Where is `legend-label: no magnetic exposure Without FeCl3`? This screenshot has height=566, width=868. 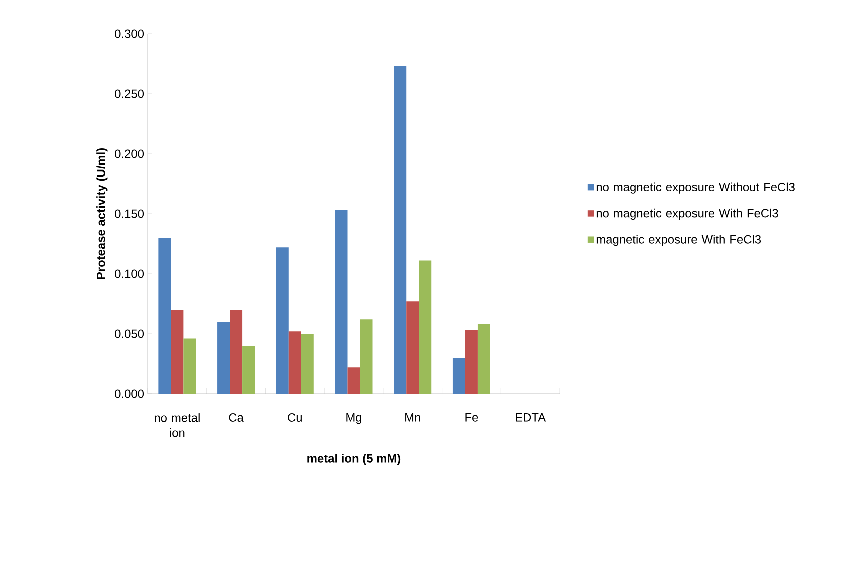 legend-label: no magnetic exposure Without FeCl3 is located at coordinates (695, 188).